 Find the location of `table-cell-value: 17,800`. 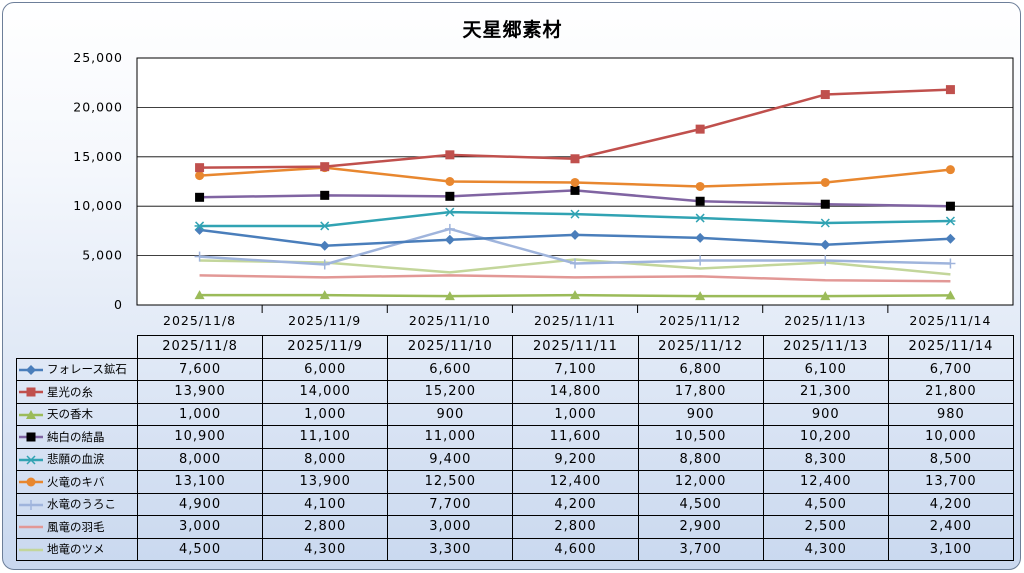

table-cell-value: 17,800 is located at coordinates (700, 392).